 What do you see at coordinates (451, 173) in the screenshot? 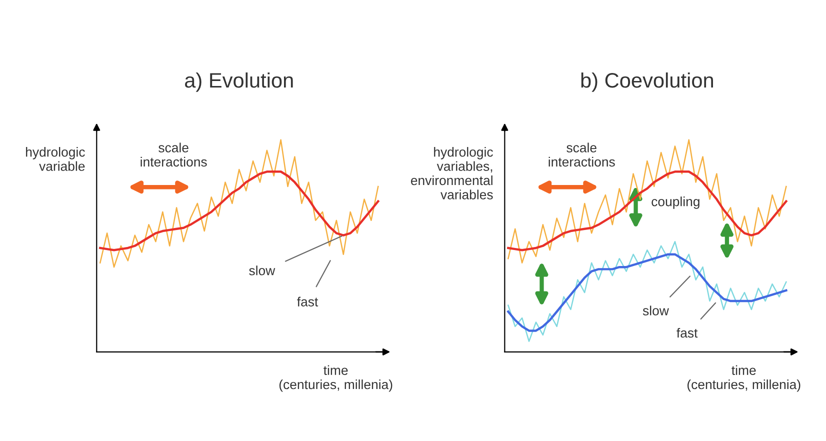
I see `y-axis-title: hydrologic variables, environmental variables` at bounding box center [451, 173].